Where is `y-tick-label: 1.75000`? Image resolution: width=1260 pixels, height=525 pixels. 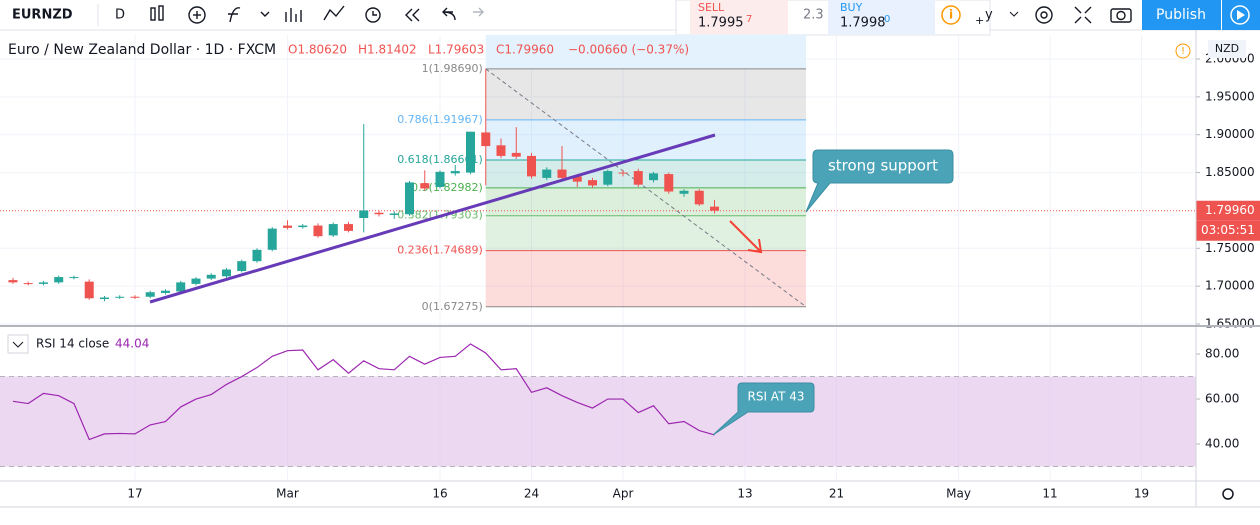
y-tick-label: 1.75000 is located at coordinates (1230, 248).